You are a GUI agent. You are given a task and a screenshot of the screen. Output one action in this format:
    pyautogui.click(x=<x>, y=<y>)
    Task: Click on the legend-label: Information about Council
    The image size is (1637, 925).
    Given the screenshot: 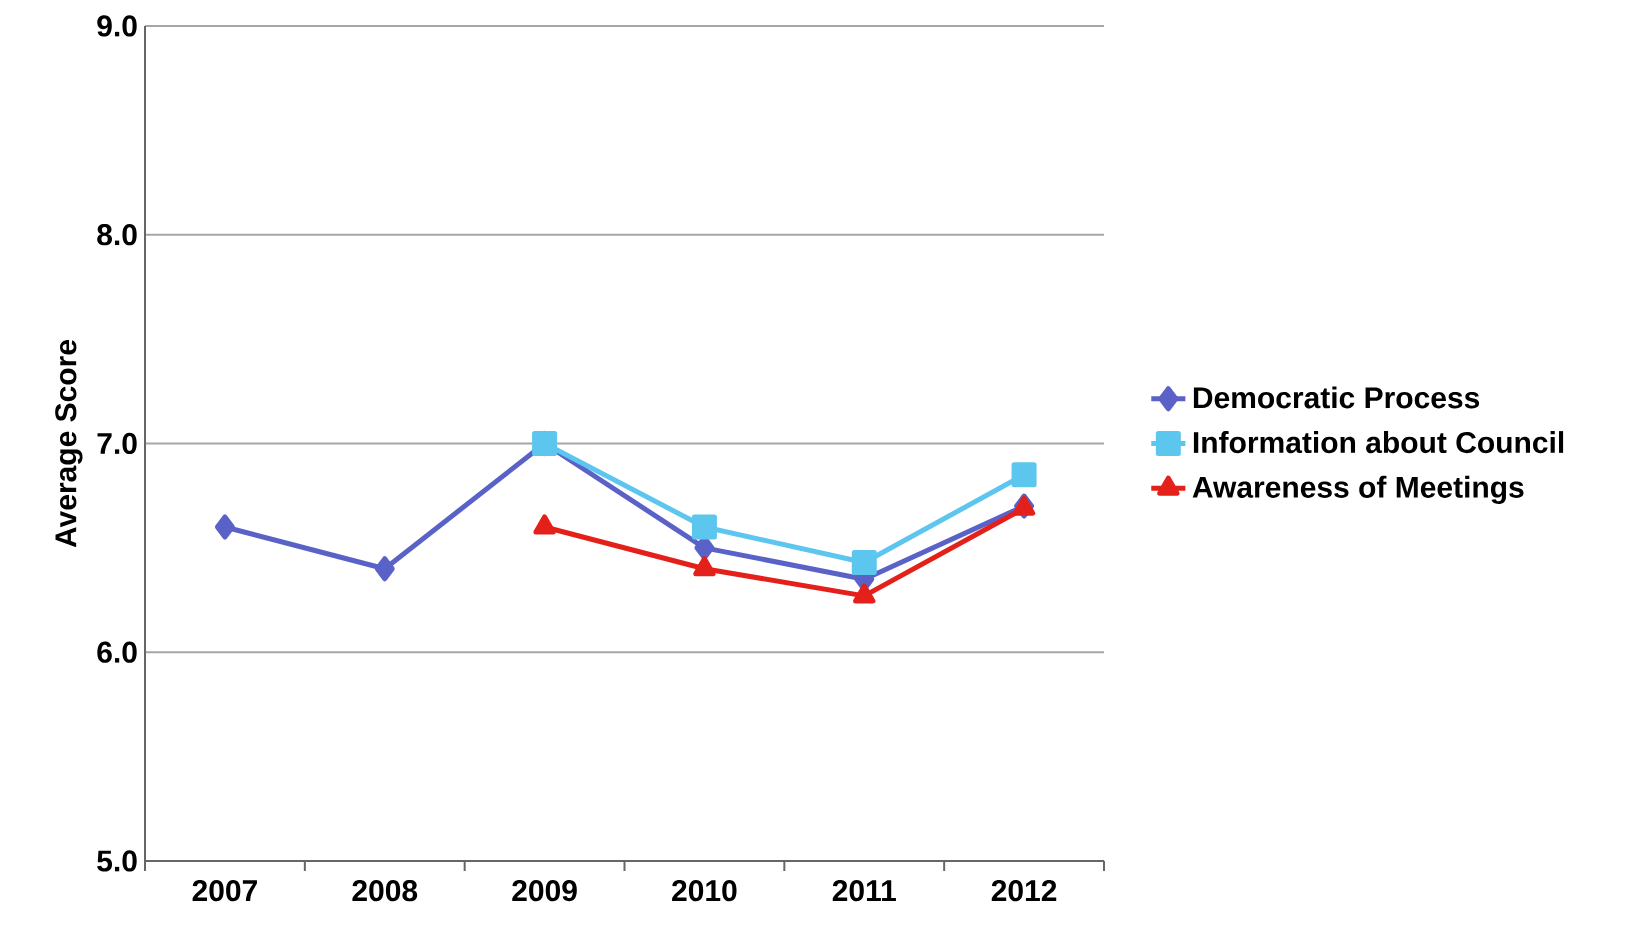 What is the action you would take?
    pyautogui.click(x=1378, y=442)
    